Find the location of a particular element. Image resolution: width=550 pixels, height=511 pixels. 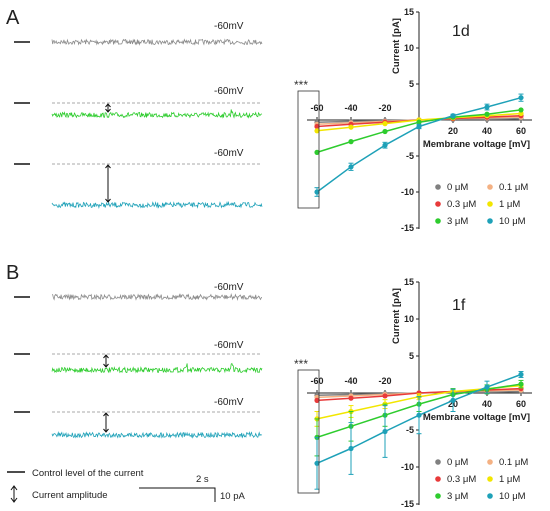

control-level-label: Control level of the current is located at coordinates (88, 473).